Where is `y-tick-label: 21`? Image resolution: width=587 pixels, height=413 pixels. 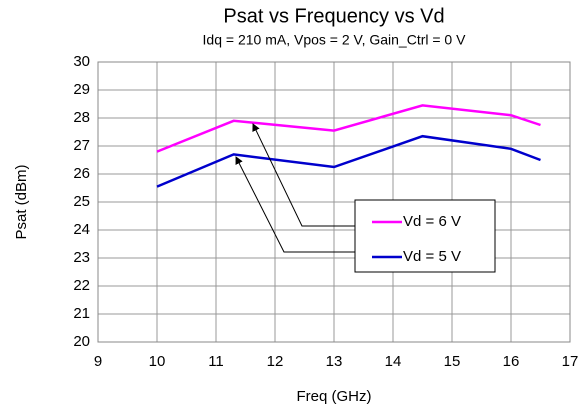
y-tick-label: 21 is located at coordinates (81, 313).